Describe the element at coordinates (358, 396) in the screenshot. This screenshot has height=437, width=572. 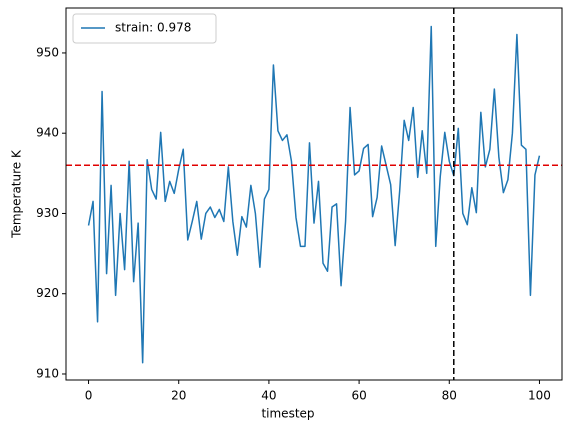
I see `x-tick-label: 60` at that location.